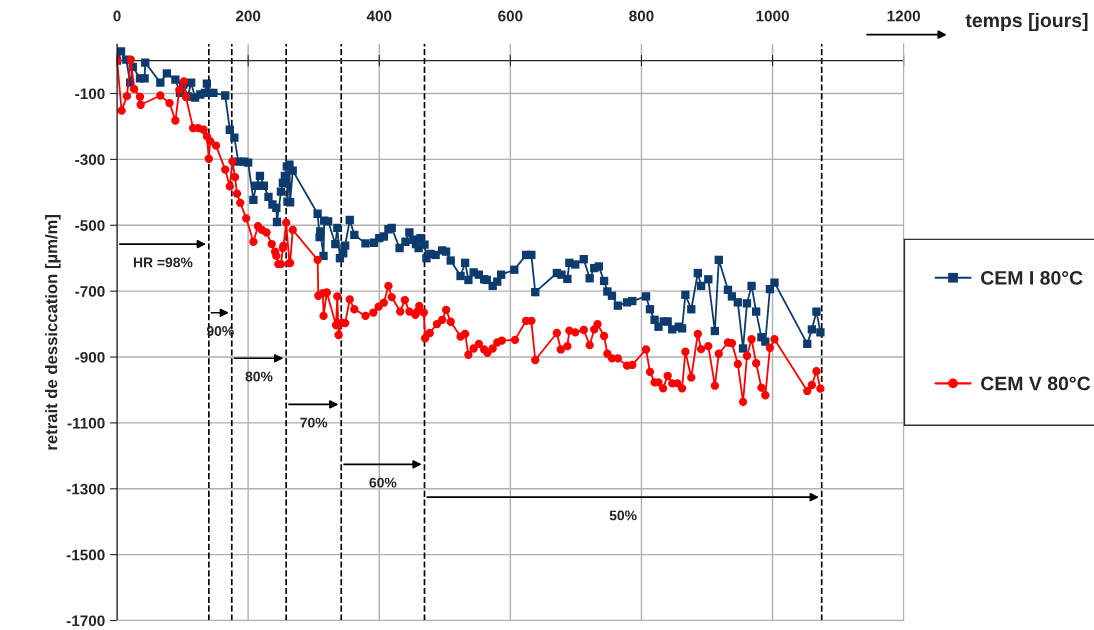 The width and height of the screenshot is (1094, 630). Describe the element at coordinates (117, 16) in the screenshot. I see `x-tick-label: 0` at that location.